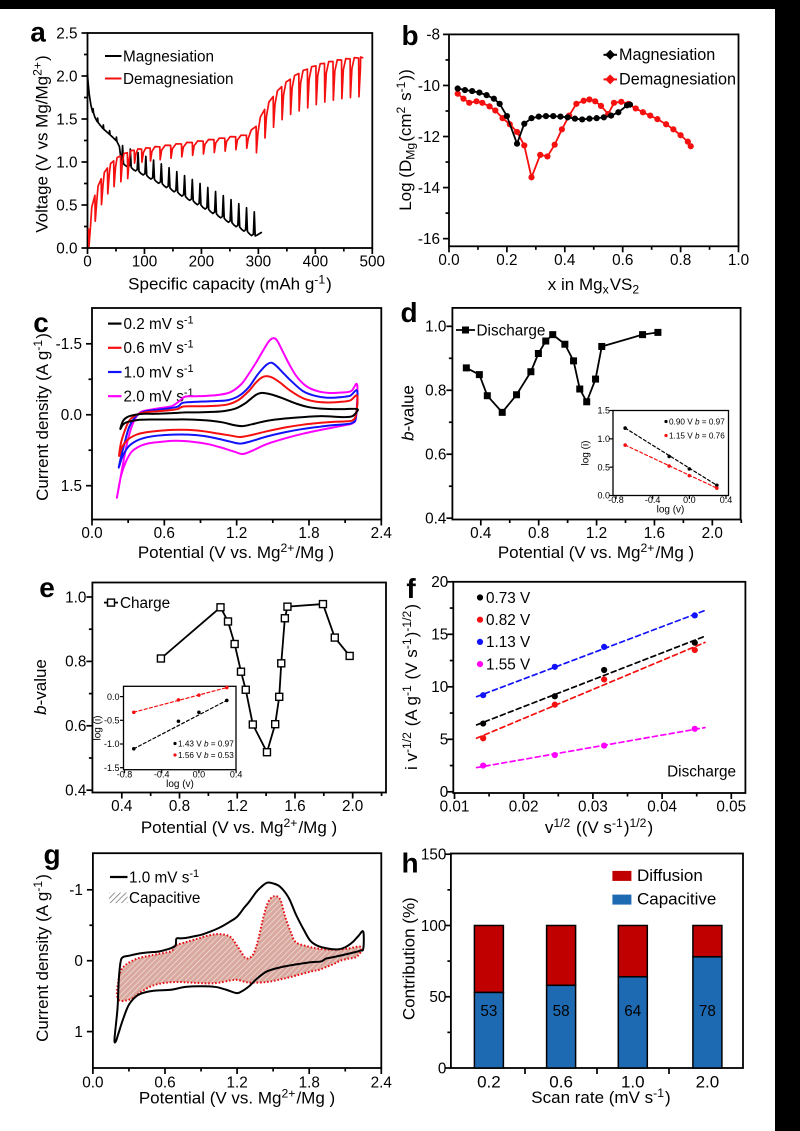  I want to click on svg-text: 1.56 V b = 0.53, so click(206, 755).